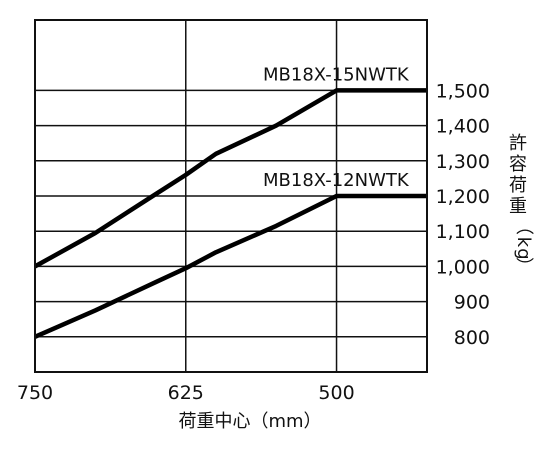 The image size is (550, 450). Describe the element at coordinates (336, 180) in the screenshot. I see `series-label: MB18X-12NWTK` at that location.